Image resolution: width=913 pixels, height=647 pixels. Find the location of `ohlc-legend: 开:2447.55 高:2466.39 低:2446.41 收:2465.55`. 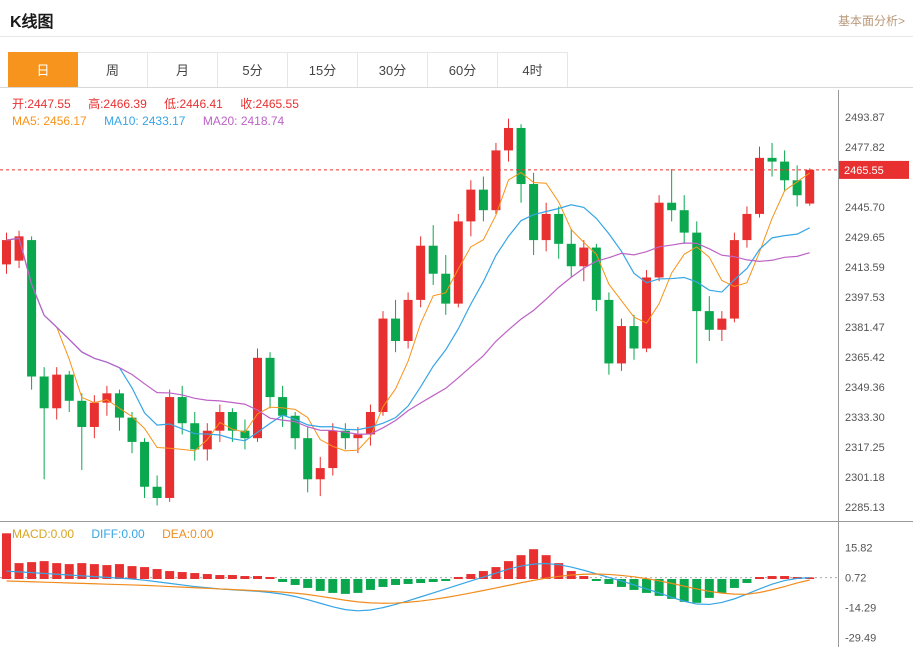

ohlc-legend: 开:2447.55 高:2466.39 低:2446.41 收:2465.55 is located at coordinates (162, 103).